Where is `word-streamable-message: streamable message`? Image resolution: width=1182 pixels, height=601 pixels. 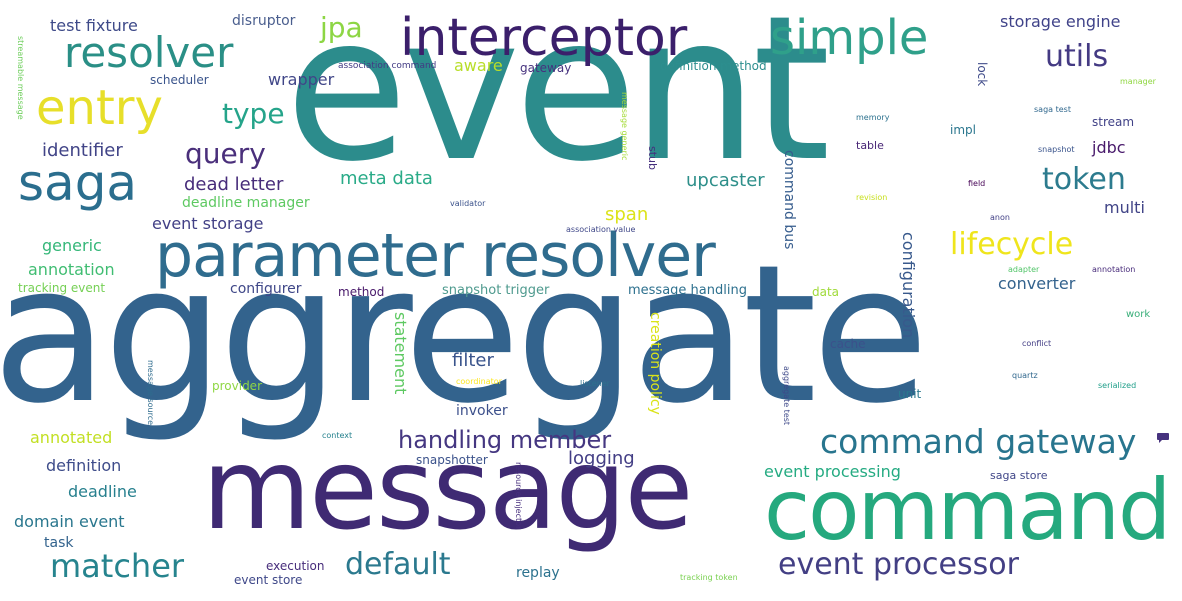
word-streamable-message: streamable message is located at coordinates (20, 78).